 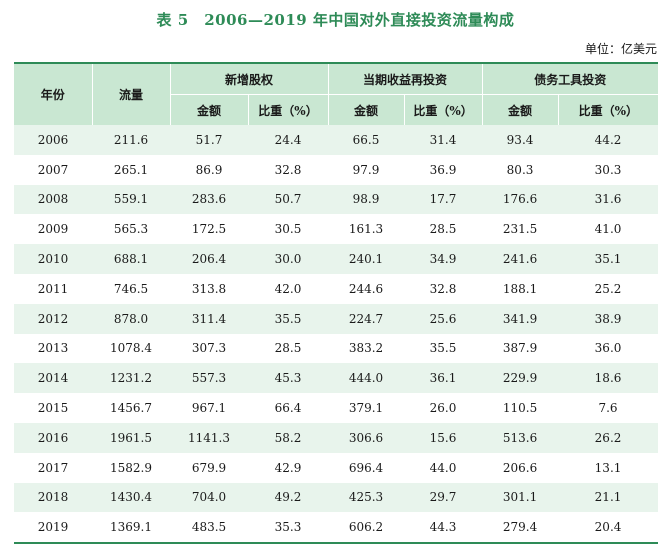 What do you see at coordinates (209, 318) in the screenshot?
I see `cell-equity-amount: 311.4` at bounding box center [209, 318].